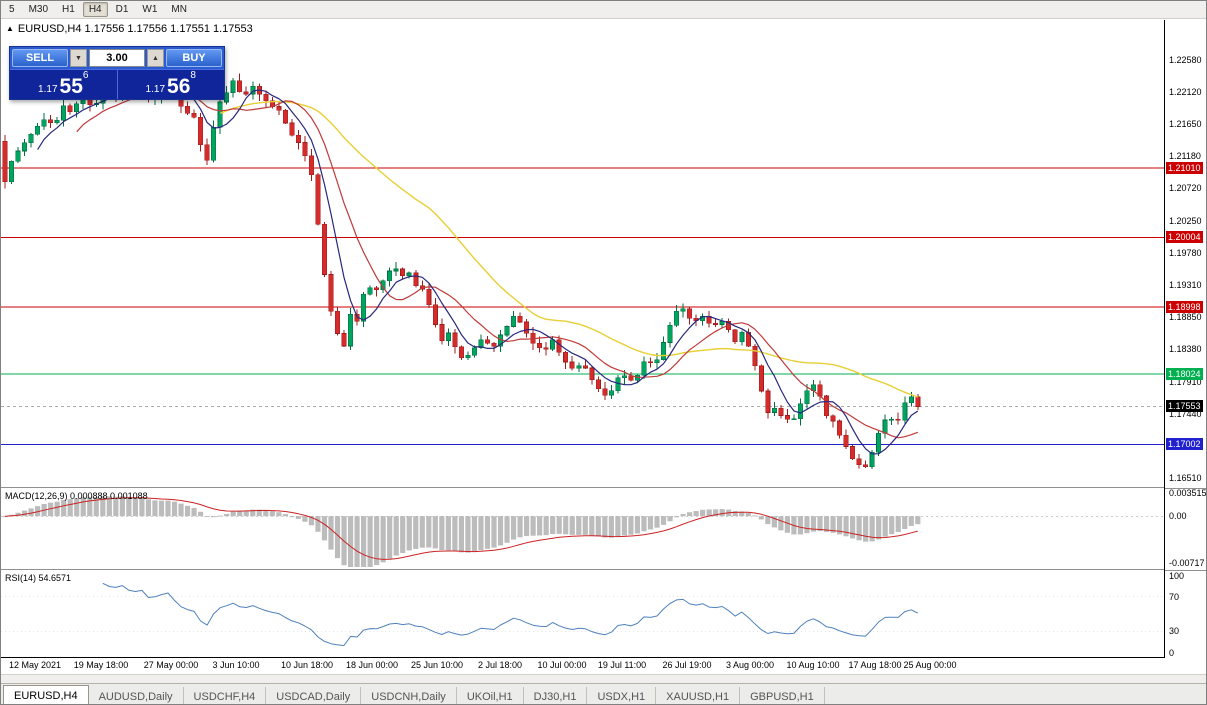 The image size is (1207, 705). Describe the element at coordinates (1185, 349) in the screenshot. I see `y-axis-label: 1.18380` at that location.